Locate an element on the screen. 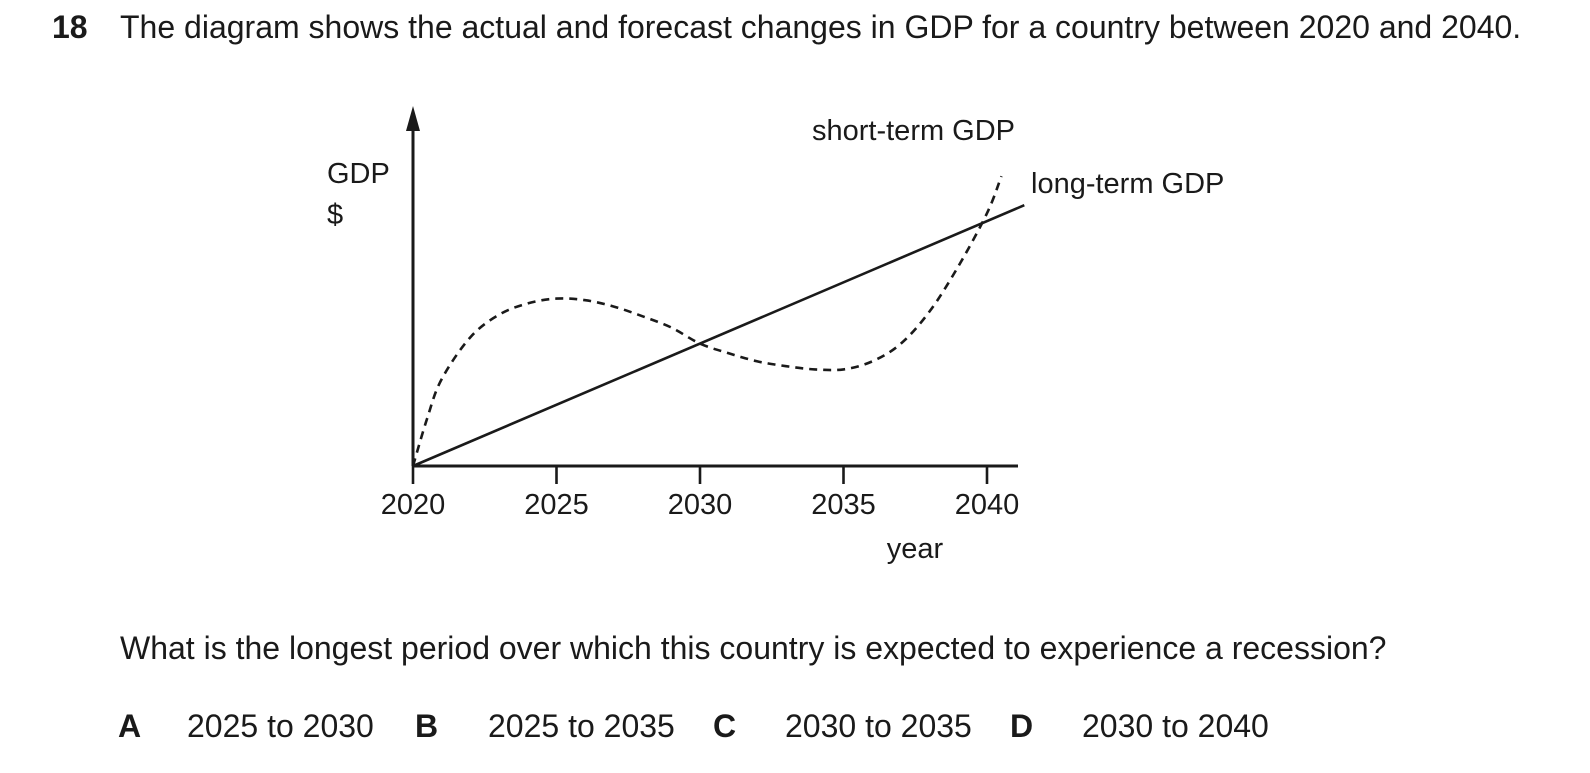 This screenshot has width=1590, height=773. x-tick-label-2020: 2020 is located at coordinates (413, 505).